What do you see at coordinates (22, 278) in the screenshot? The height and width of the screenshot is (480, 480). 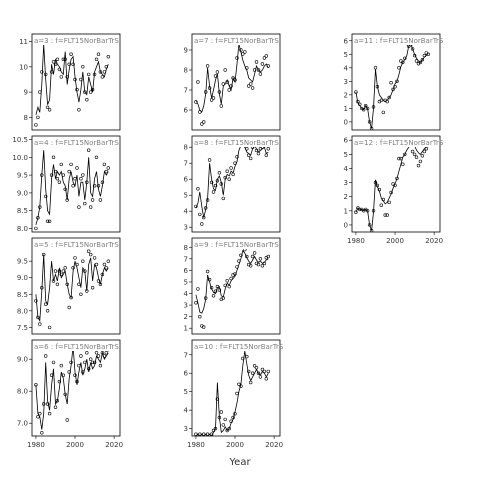 I see `y-tick-label: 9.0` at bounding box center [22, 278].